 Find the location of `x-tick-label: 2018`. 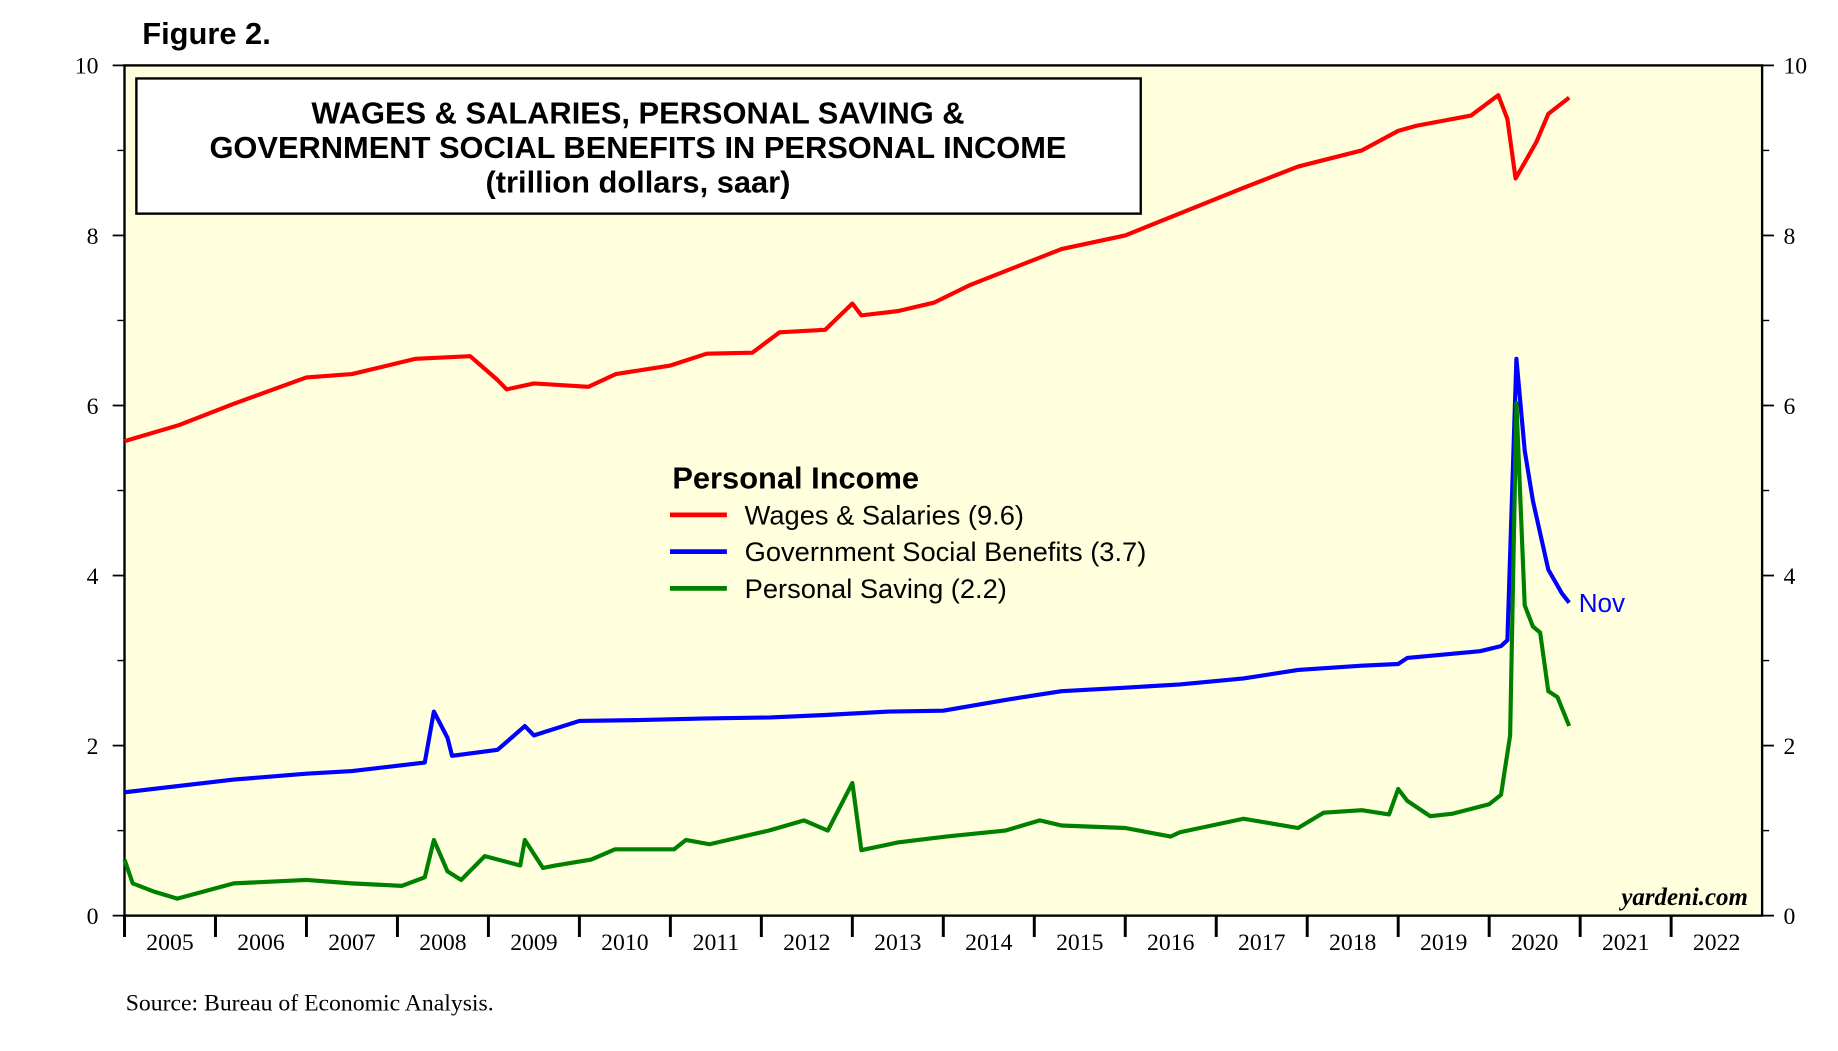

x-tick-label: 2018 is located at coordinates (1352, 943).